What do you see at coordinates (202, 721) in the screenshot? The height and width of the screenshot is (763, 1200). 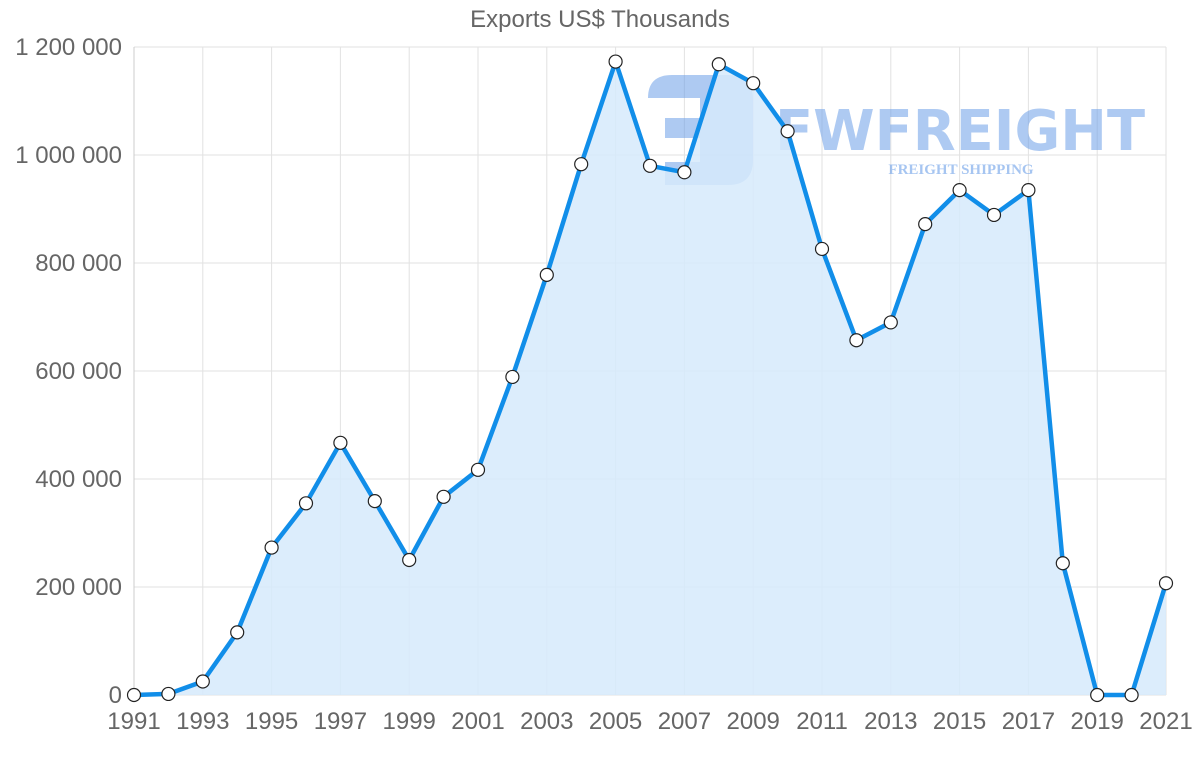 I see `x-tick-label: 1993` at bounding box center [202, 721].